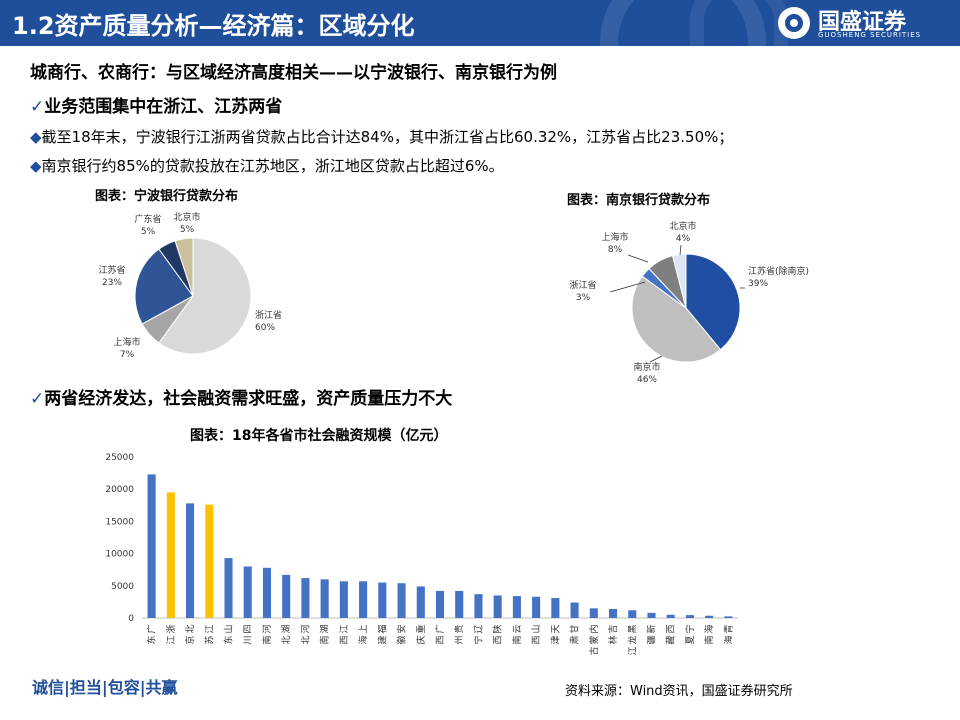  I want to click on pie1-slice-label-3: 广东省, so click(147, 219).